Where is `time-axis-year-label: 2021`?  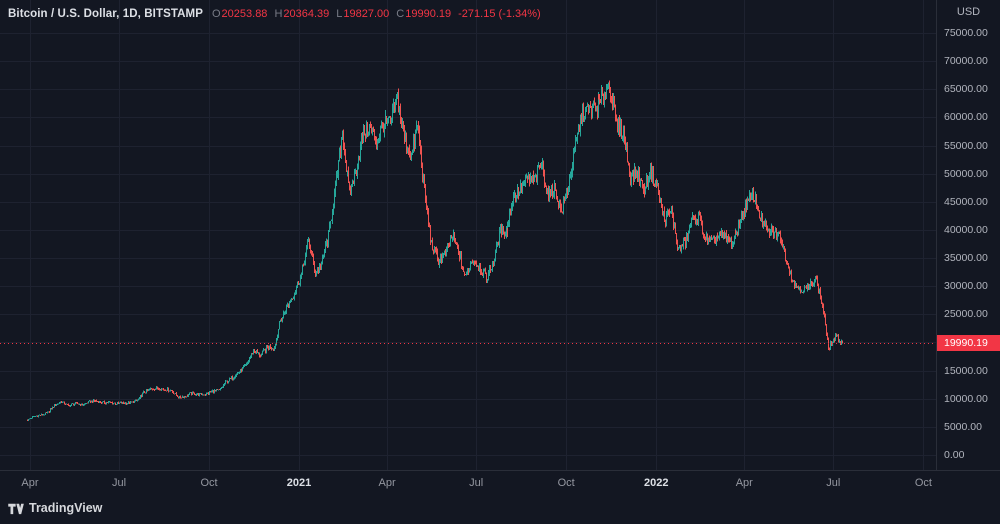
time-axis-year-label: 2021 is located at coordinates (299, 483).